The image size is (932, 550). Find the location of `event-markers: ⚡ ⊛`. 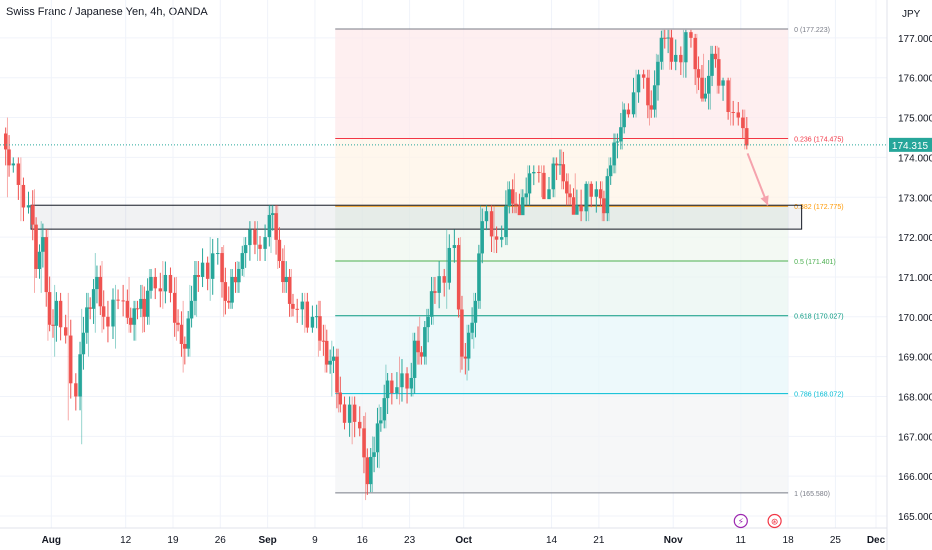

event-markers: ⚡ ⊛ is located at coordinates (757, 521).